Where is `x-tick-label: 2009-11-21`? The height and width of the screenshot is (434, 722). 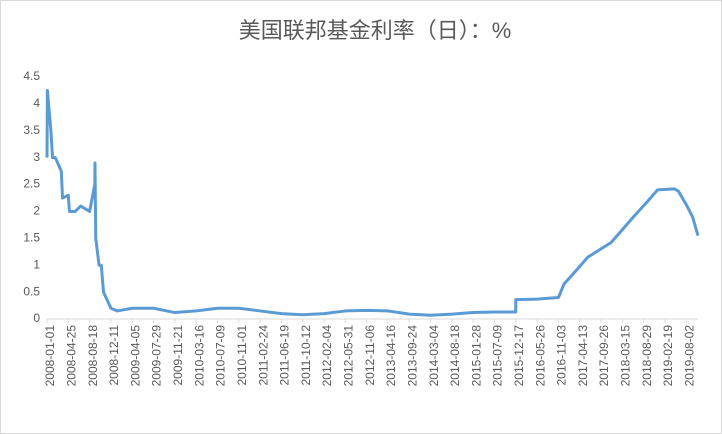 x-tick-label: 2009-11-21 is located at coordinates (178, 355).